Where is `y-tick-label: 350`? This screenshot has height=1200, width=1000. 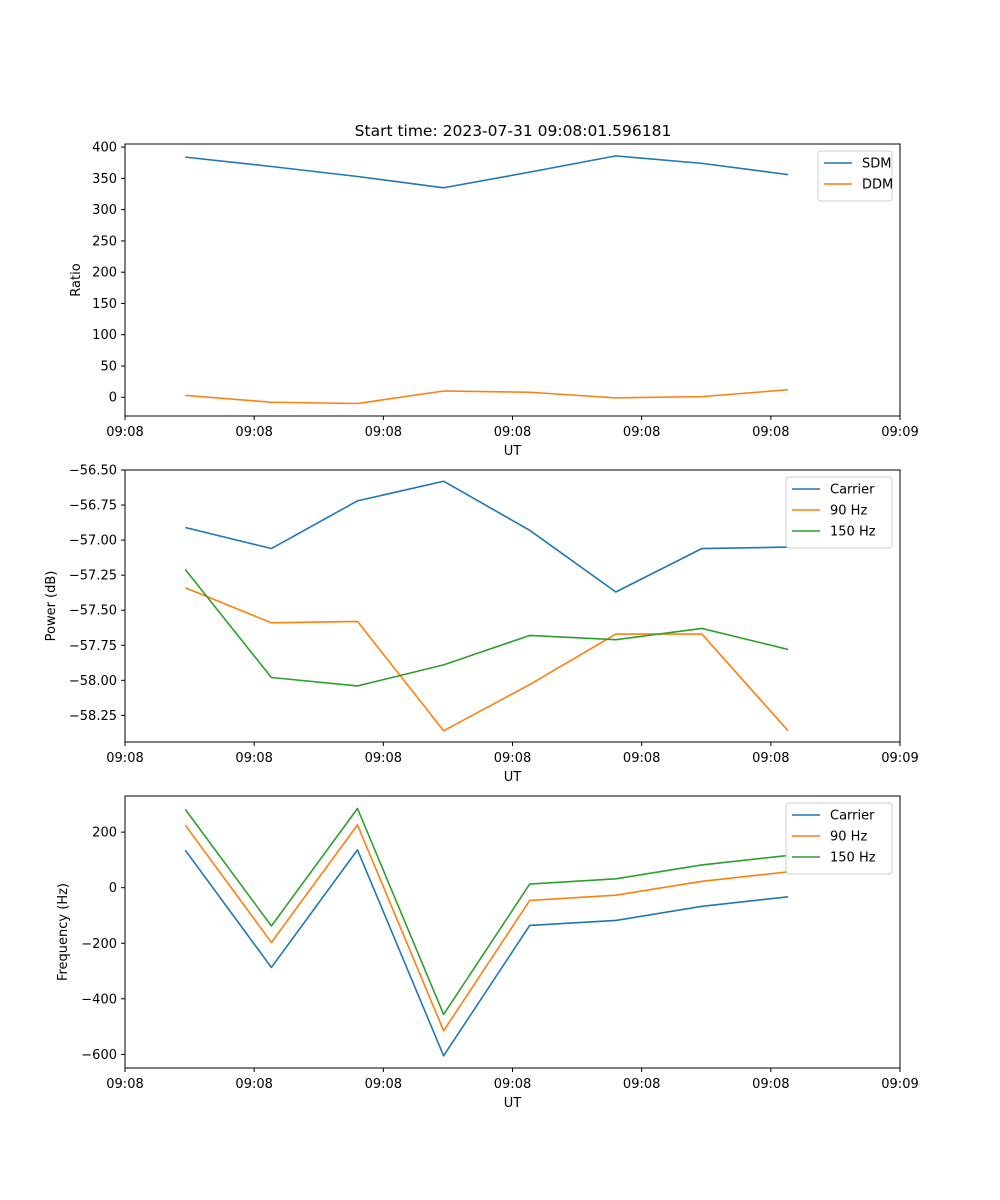
y-tick-label: 350 is located at coordinates (104, 179).